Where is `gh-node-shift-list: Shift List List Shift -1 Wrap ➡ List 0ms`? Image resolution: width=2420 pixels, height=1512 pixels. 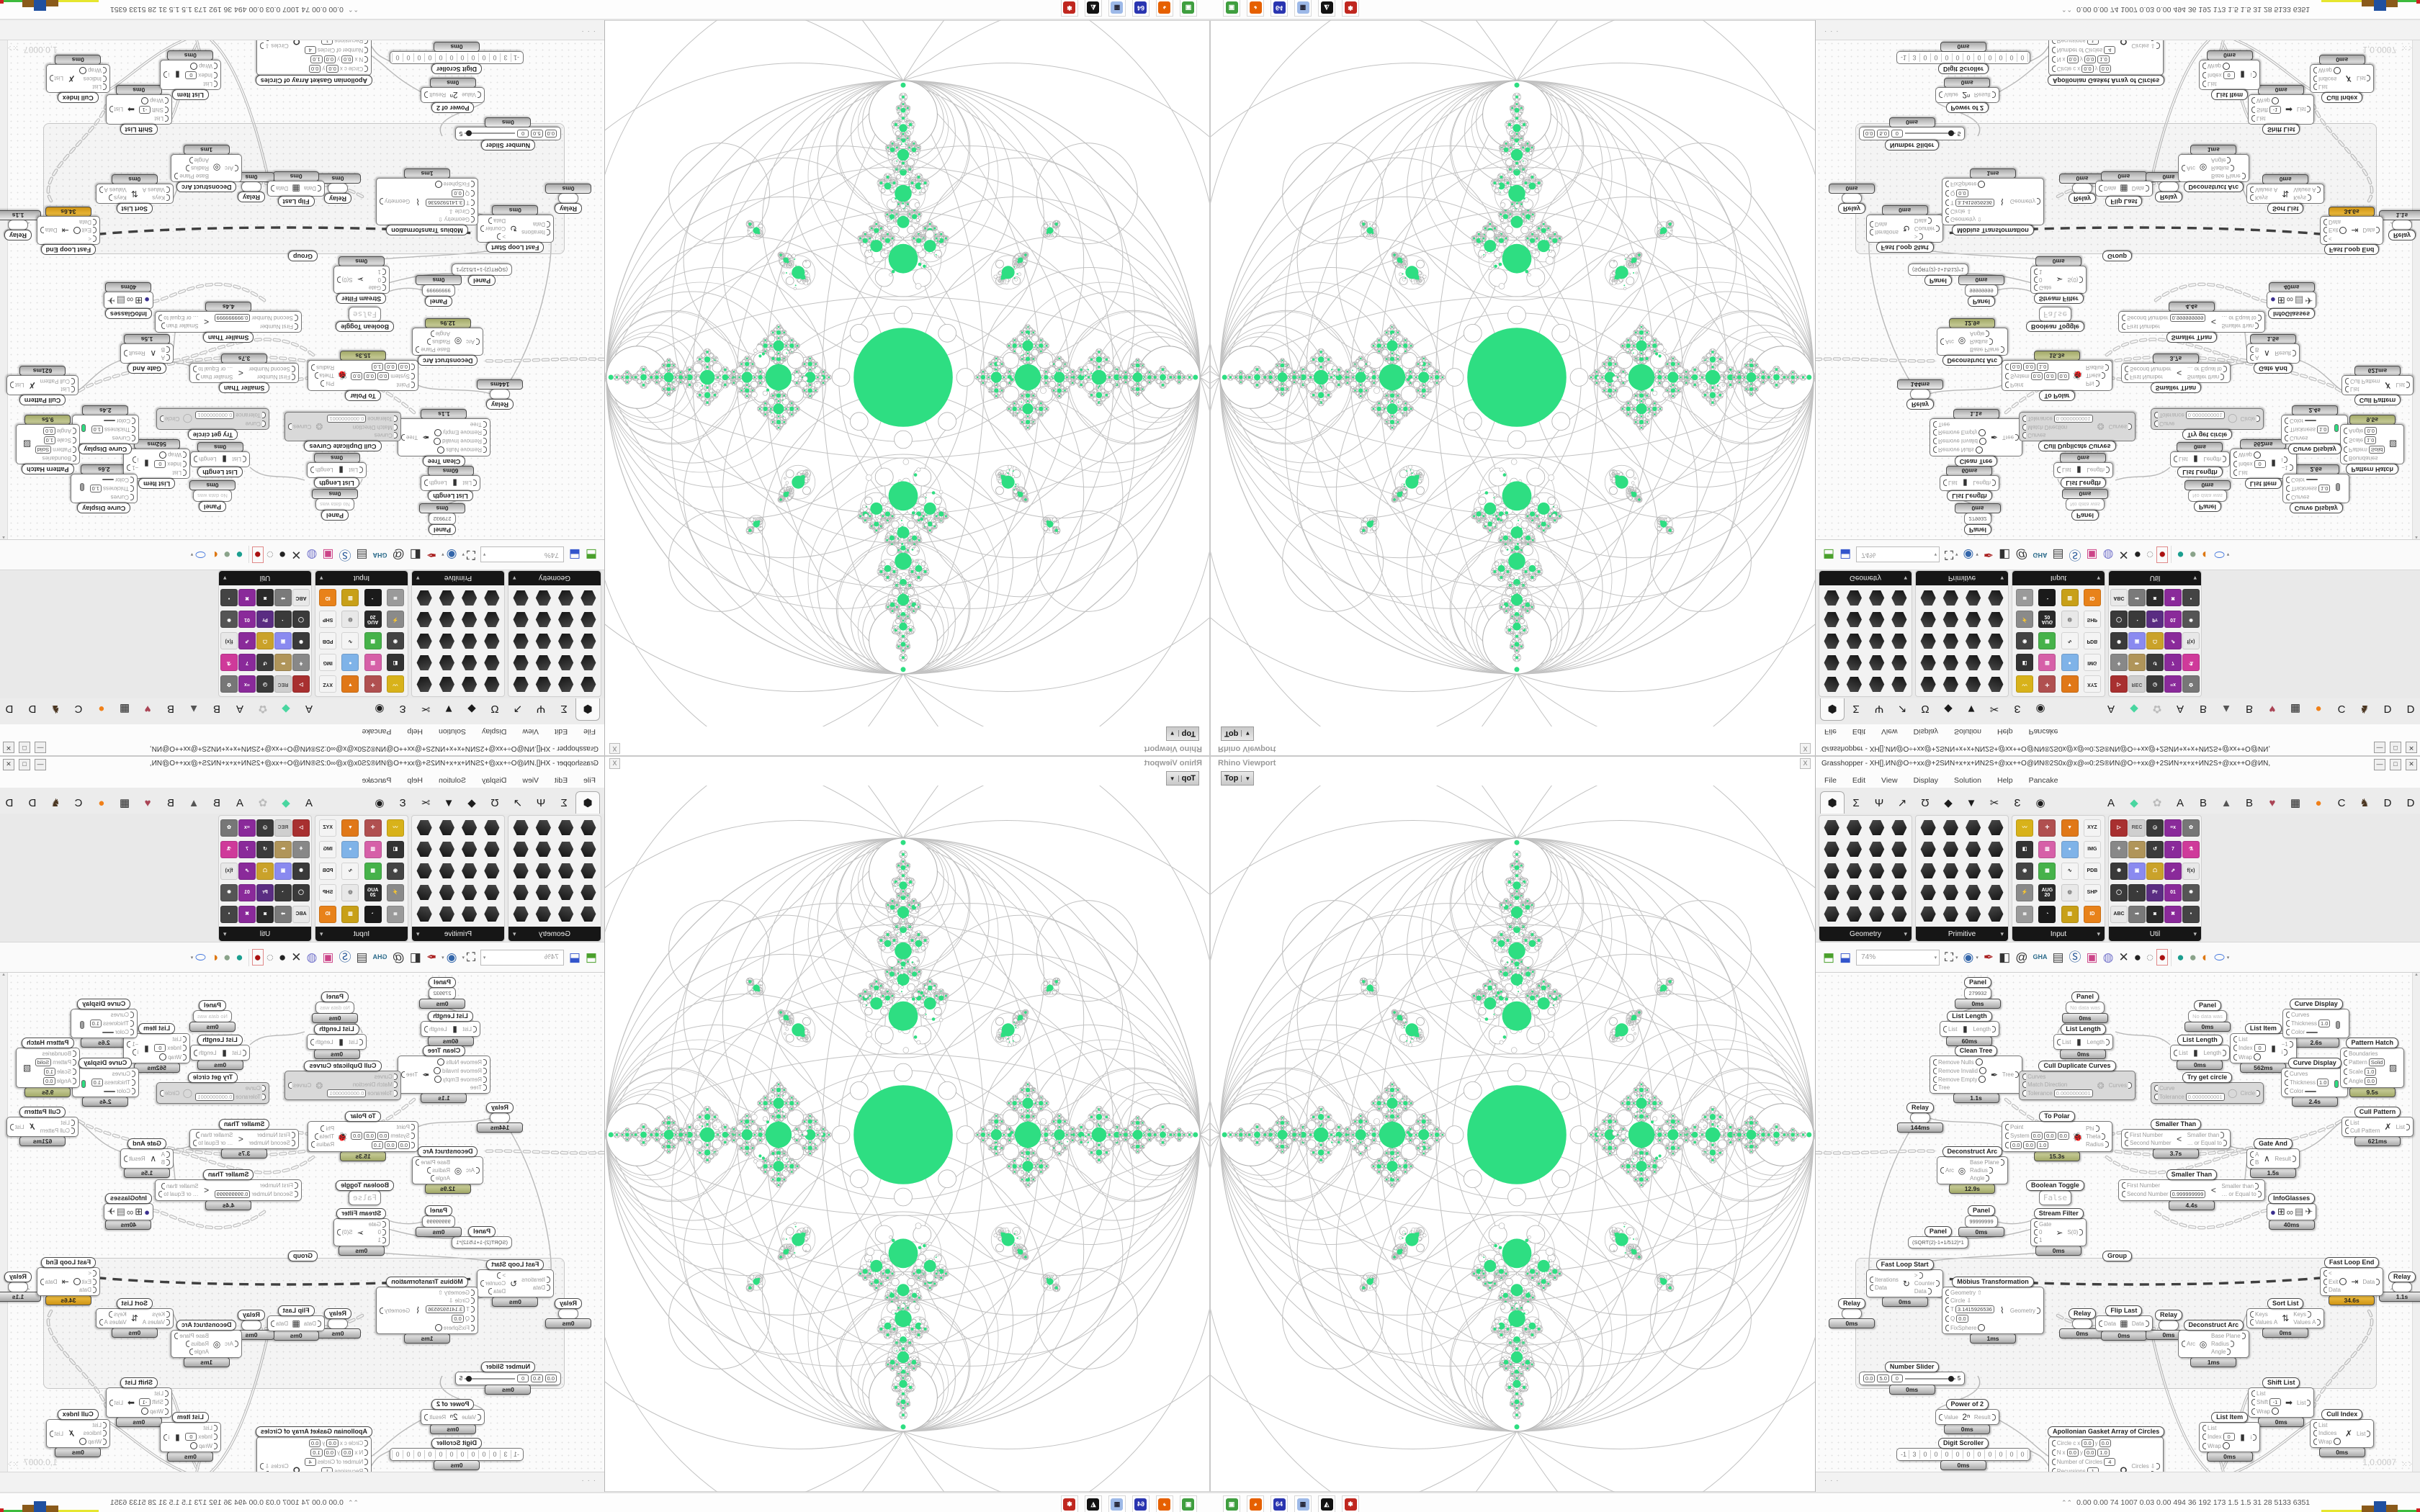 gh-node-shift-list: Shift List List Shift -1 Wrap ➡ List 0ms is located at coordinates (2281, 1402).